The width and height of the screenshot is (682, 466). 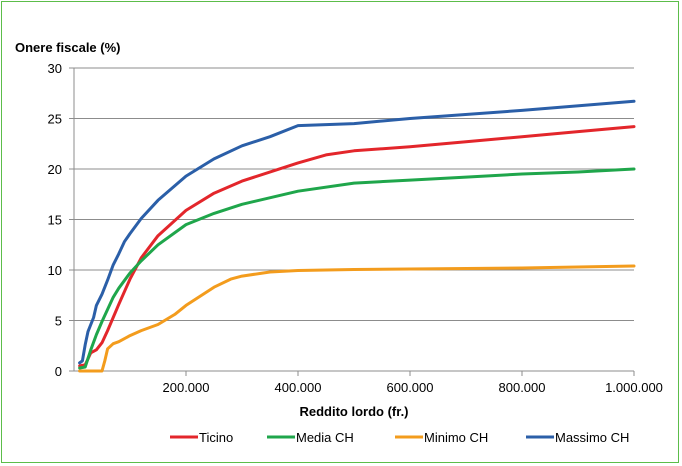 What do you see at coordinates (353, 411) in the screenshot?
I see `x-axis-title: Reddito lordo (fr.)` at bounding box center [353, 411].